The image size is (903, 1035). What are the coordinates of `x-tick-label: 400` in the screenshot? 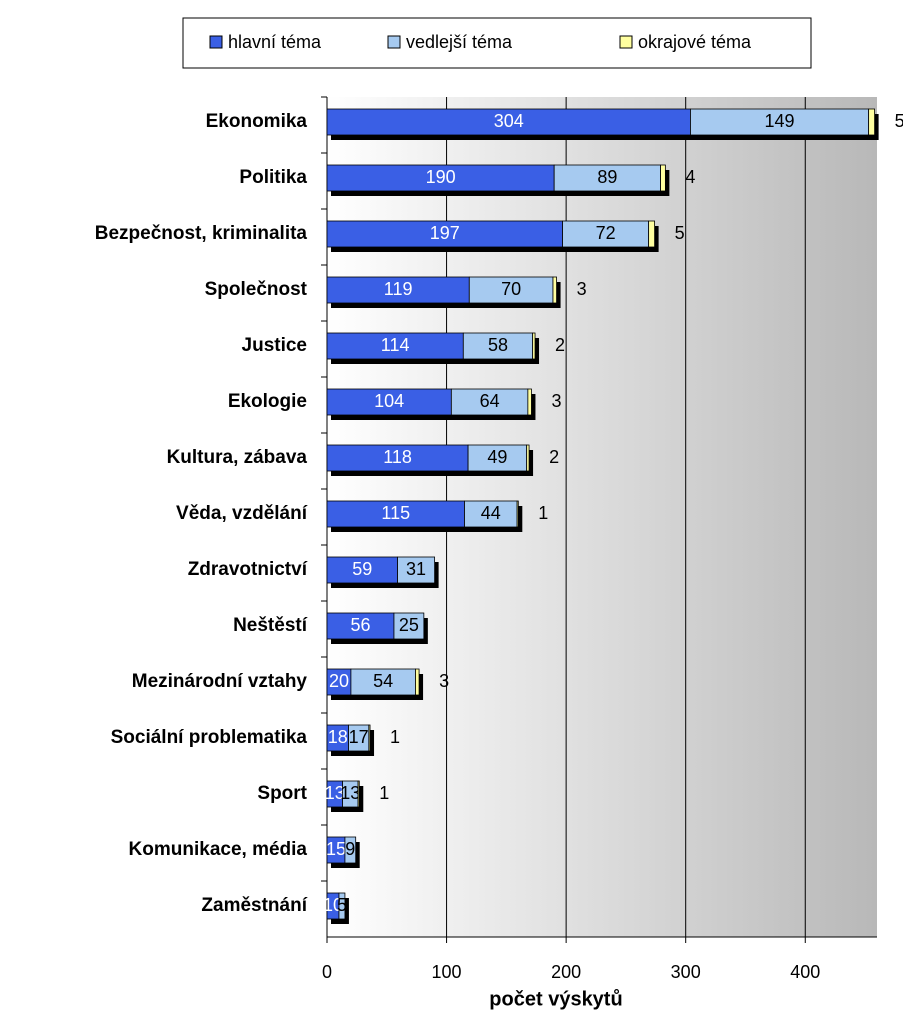 It's located at (805, 972).